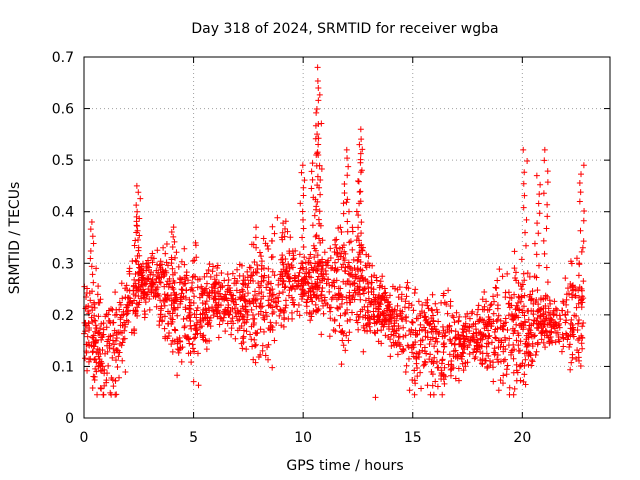 The image size is (640, 480). What do you see at coordinates (63, 161) in the screenshot?
I see `y-tick-label: 0.5` at bounding box center [63, 161].